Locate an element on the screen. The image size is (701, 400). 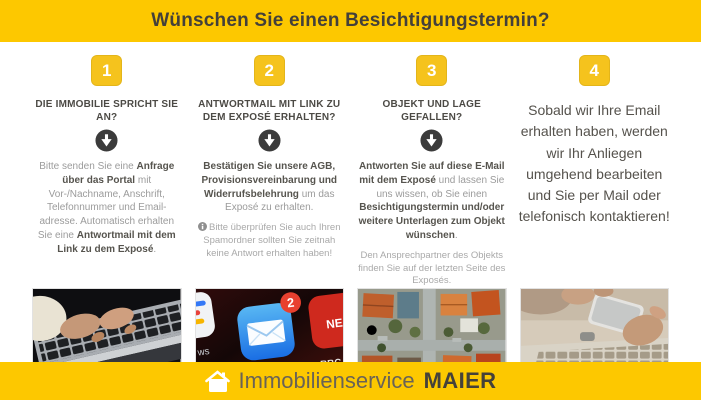
mail-badge is located at coordinates (290, 303).